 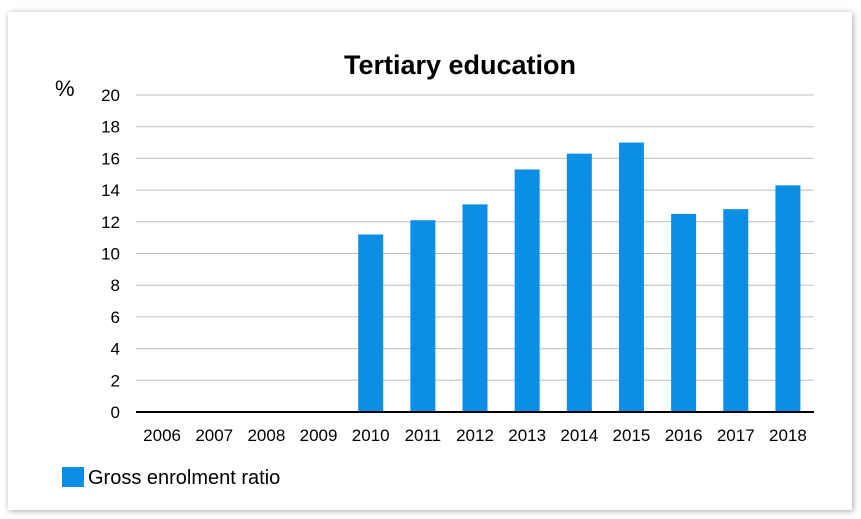 I want to click on y-axis-unit-label: %, so click(x=65, y=88).